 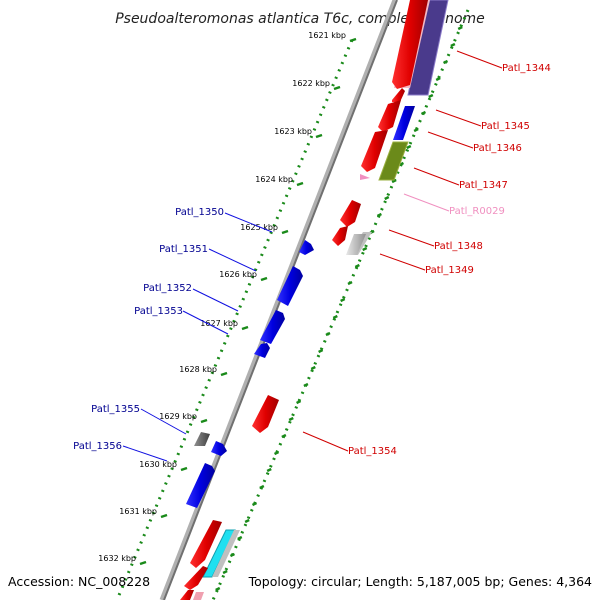 What do you see at coordinates (115, 409) in the screenshot?
I see `gene-label-forward: Patl_1355` at bounding box center [115, 409].